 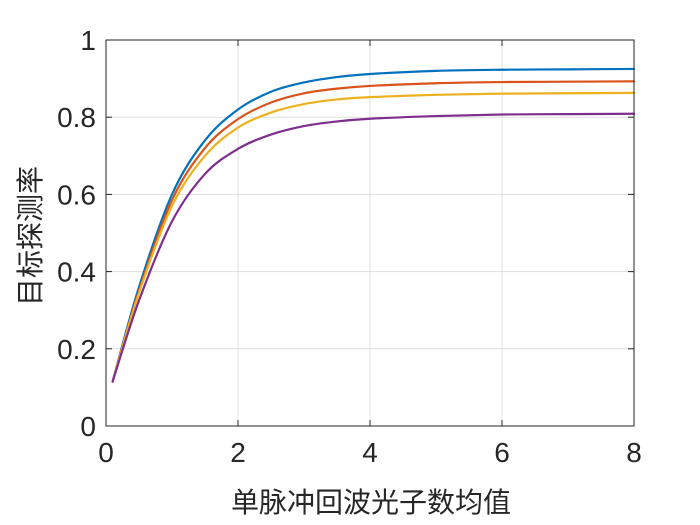 What do you see at coordinates (30, 236) in the screenshot?
I see `y-axis-title: 目标探测率` at bounding box center [30, 236].